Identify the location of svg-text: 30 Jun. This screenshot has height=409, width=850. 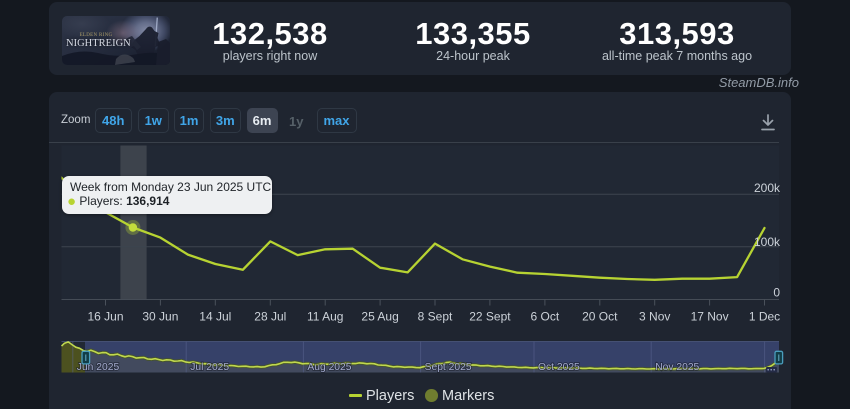
(160, 317).